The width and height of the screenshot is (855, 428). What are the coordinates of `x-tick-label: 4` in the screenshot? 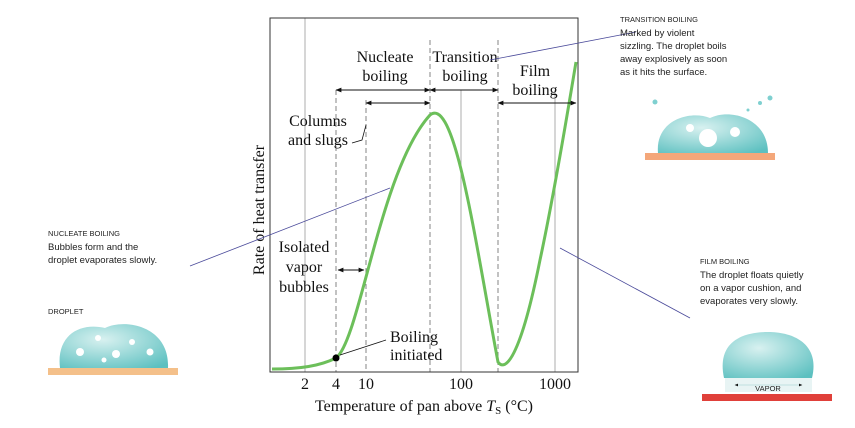 It's located at (336, 384).